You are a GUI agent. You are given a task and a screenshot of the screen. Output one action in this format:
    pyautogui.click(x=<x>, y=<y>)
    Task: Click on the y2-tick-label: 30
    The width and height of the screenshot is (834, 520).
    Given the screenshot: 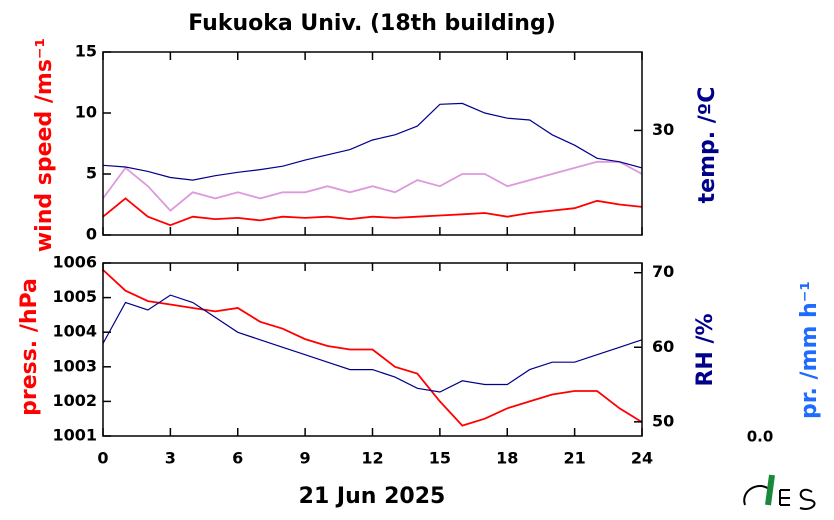 What is the action you would take?
    pyautogui.click(x=663, y=129)
    